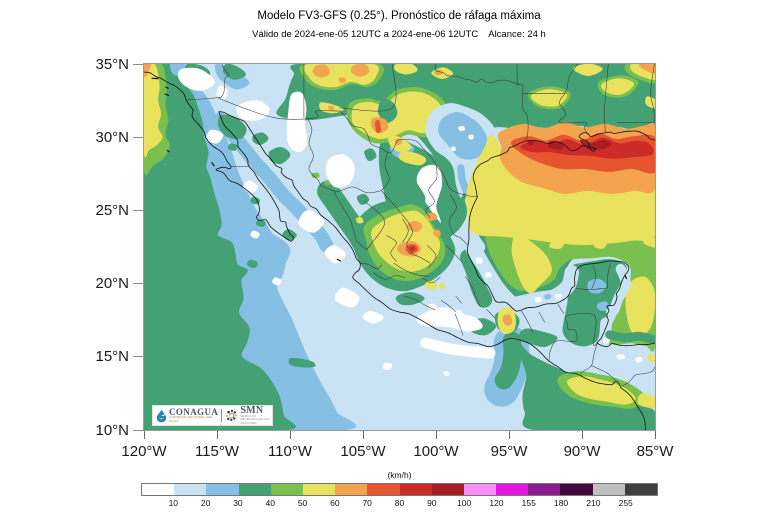 This screenshot has width=768, height=512. What do you see at coordinates (253, 110) in the screenshot?
I see `field-sonoyta-white` at bounding box center [253, 110].